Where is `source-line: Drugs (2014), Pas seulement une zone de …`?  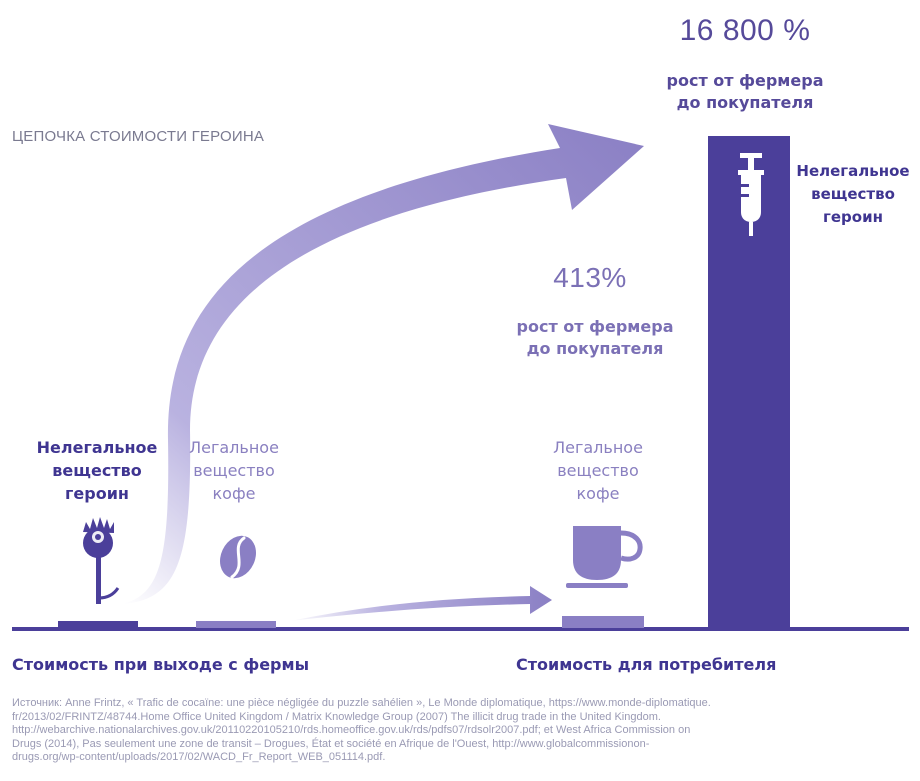 source-line: Drugs (2014), Pas seulement une zone de … is located at coordinates (331, 743).